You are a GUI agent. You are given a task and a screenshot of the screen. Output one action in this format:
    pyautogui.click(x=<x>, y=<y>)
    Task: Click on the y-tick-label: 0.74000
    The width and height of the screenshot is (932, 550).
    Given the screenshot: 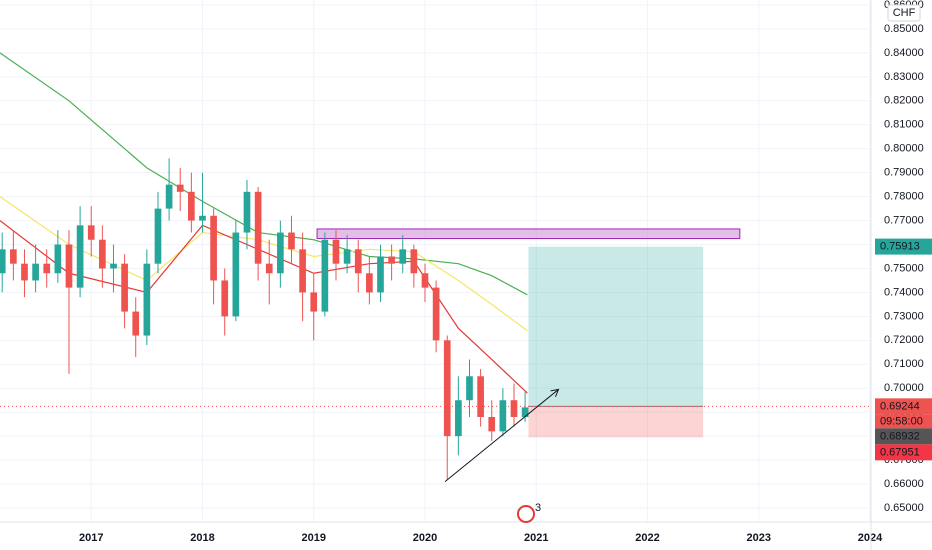 What is the action you would take?
    pyautogui.click(x=904, y=292)
    